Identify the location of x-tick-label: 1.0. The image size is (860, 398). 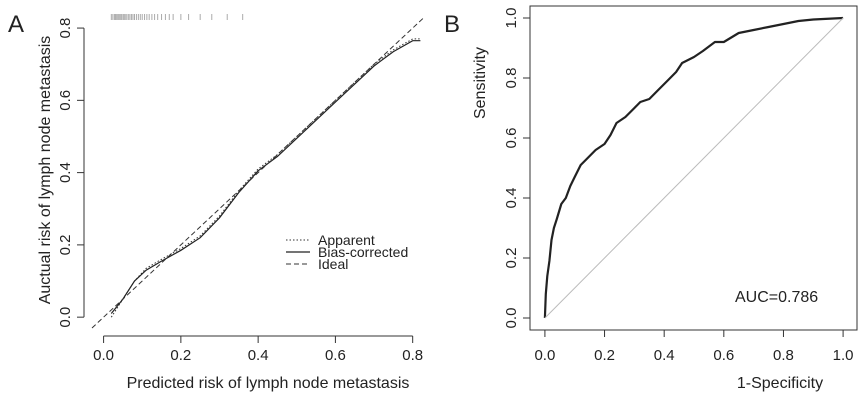
(843, 355).